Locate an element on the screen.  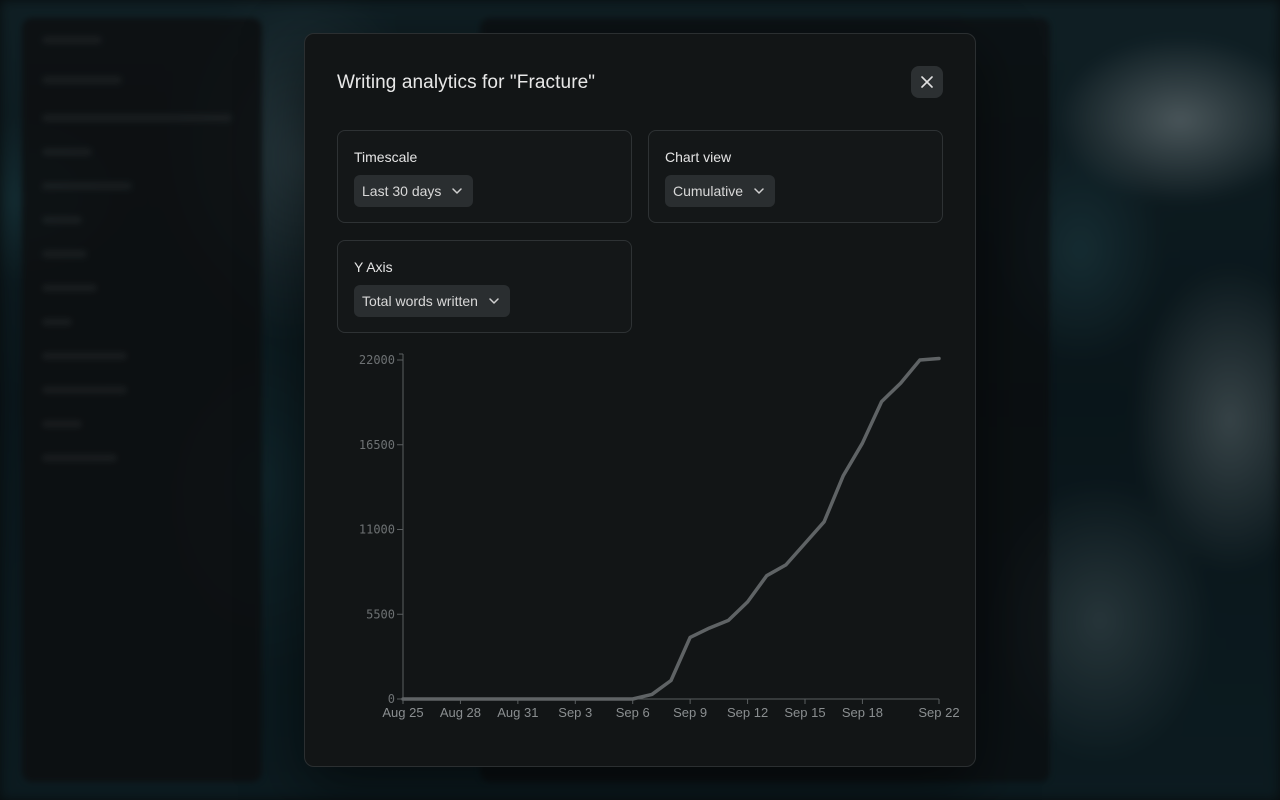
timescale-dropdown: Last 30 days is located at coordinates (414, 191).